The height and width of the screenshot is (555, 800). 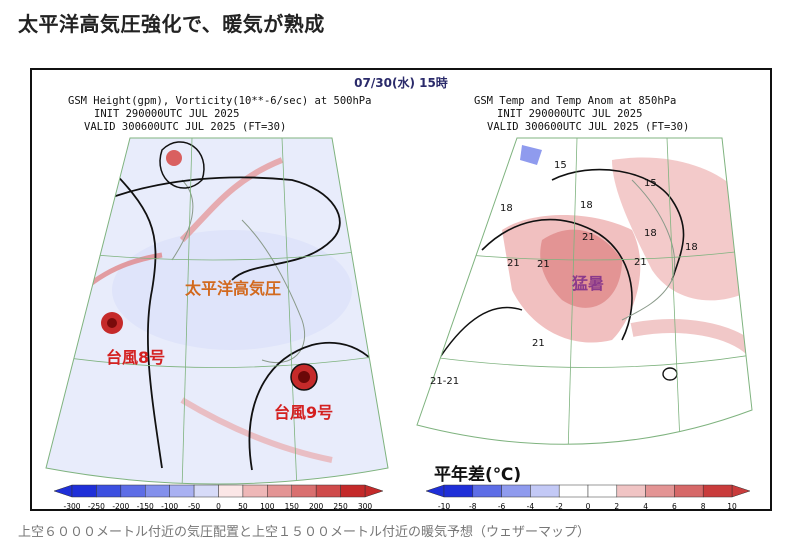 What do you see at coordinates (588, 283) in the screenshot?
I see `heat-label: 猛暑` at bounding box center [588, 283].